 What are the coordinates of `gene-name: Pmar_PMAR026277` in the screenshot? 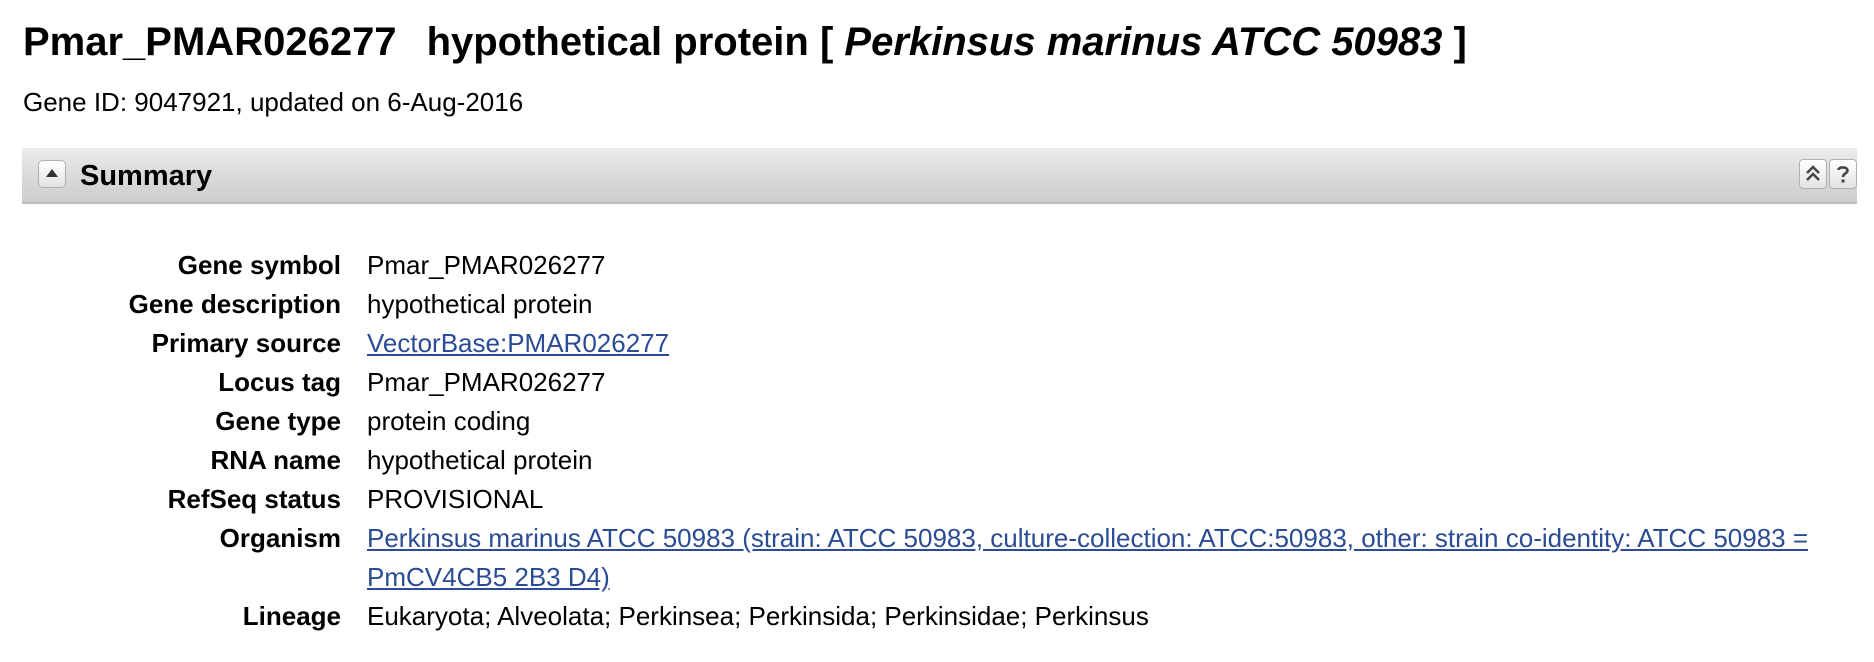 It's located at (210, 42).